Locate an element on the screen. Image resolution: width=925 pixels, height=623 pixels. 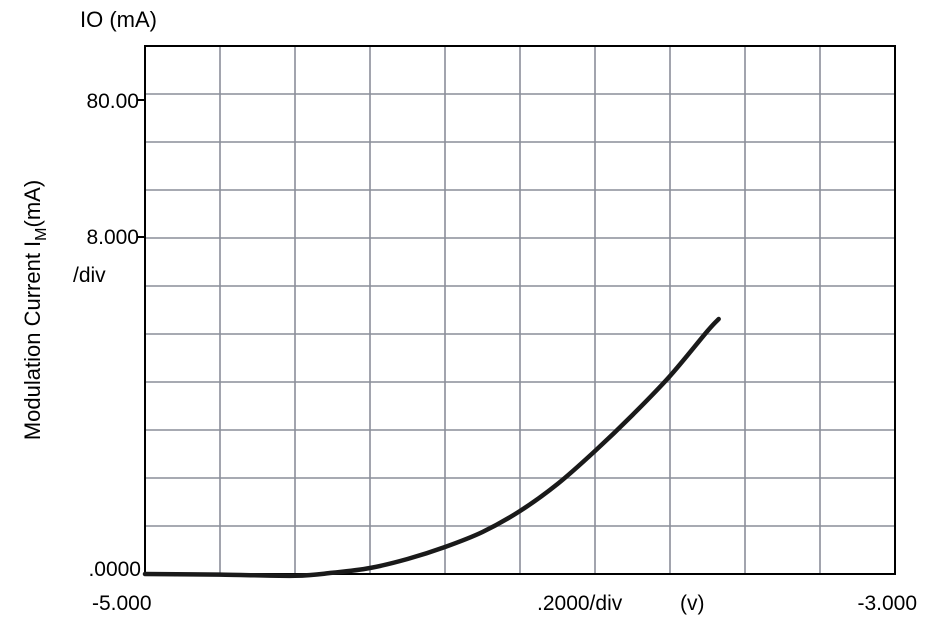
y-axis-title: Modulation Current IM(mA) is located at coordinates (35, 310).